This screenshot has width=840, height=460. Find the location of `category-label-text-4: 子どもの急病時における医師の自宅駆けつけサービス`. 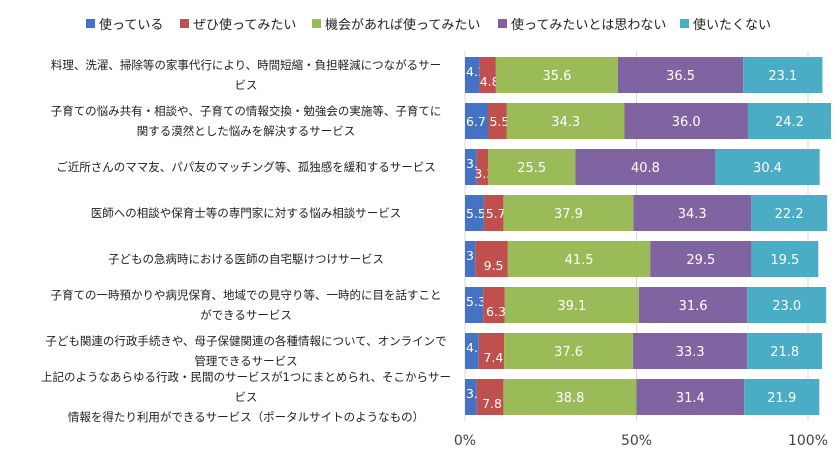

category-label-text-4: 子どもの急病時における医師の自宅駆けつけサービス is located at coordinates (246, 259).